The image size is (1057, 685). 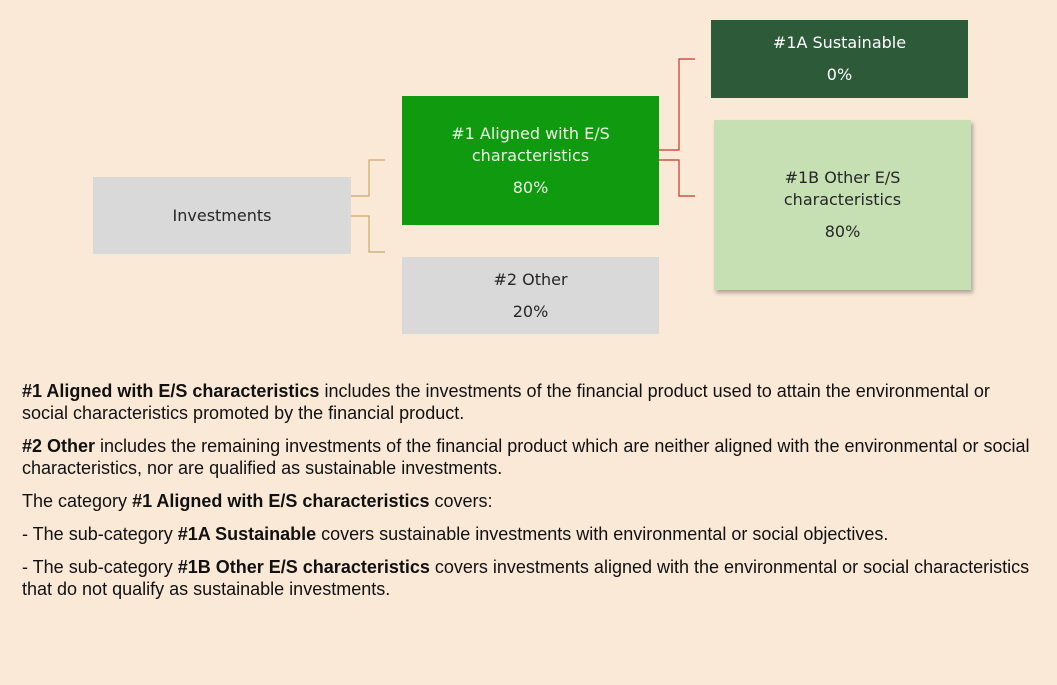 I want to click on node-value: 20%, so click(x=530, y=311).